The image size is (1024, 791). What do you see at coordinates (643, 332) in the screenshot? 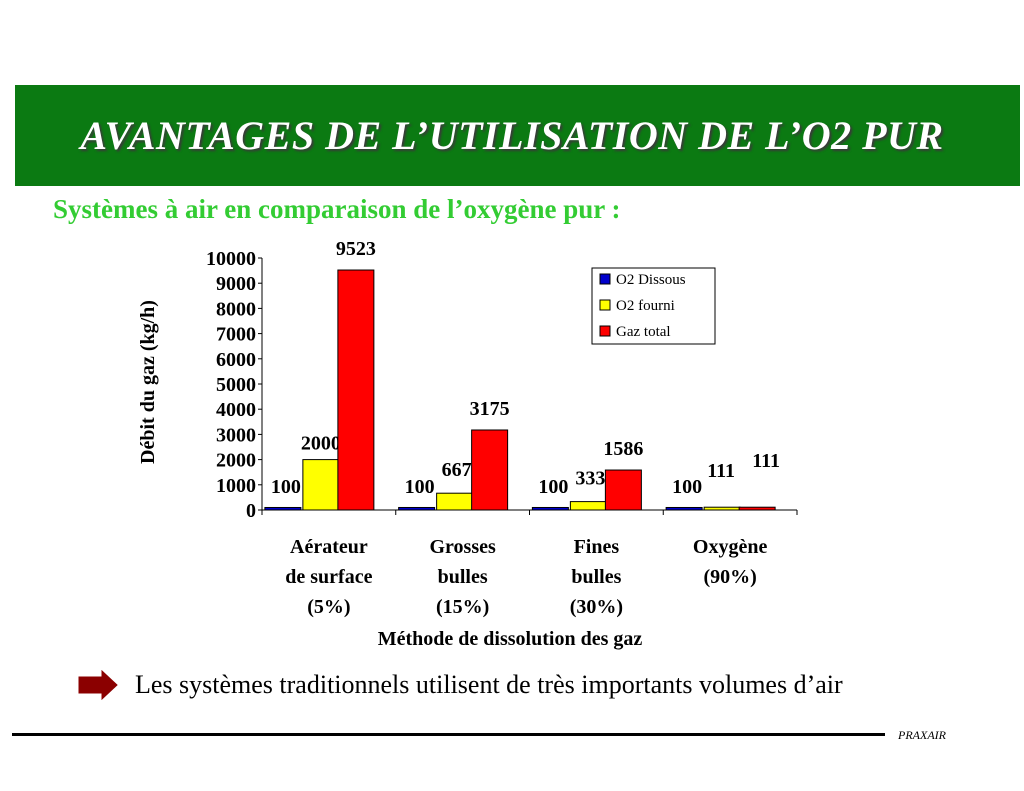
I see `legend-label: Gaz total` at bounding box center [643, 332].